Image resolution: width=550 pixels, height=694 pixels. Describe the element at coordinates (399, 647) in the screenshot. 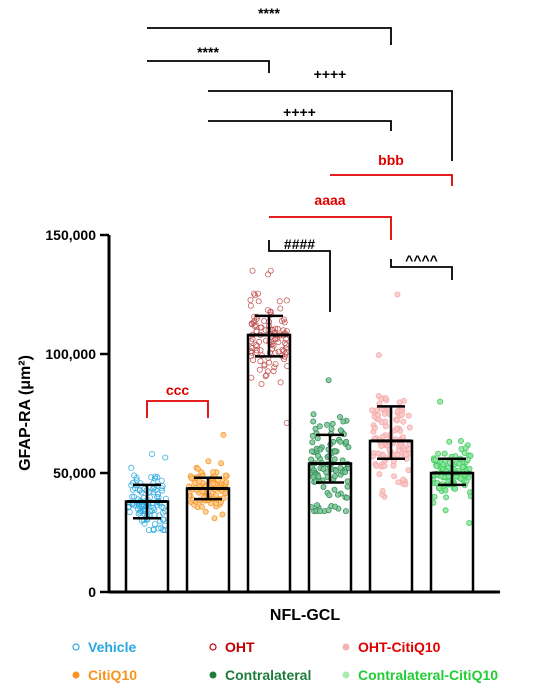

I see `legend-label: OHT-CitiQ10` at that location.